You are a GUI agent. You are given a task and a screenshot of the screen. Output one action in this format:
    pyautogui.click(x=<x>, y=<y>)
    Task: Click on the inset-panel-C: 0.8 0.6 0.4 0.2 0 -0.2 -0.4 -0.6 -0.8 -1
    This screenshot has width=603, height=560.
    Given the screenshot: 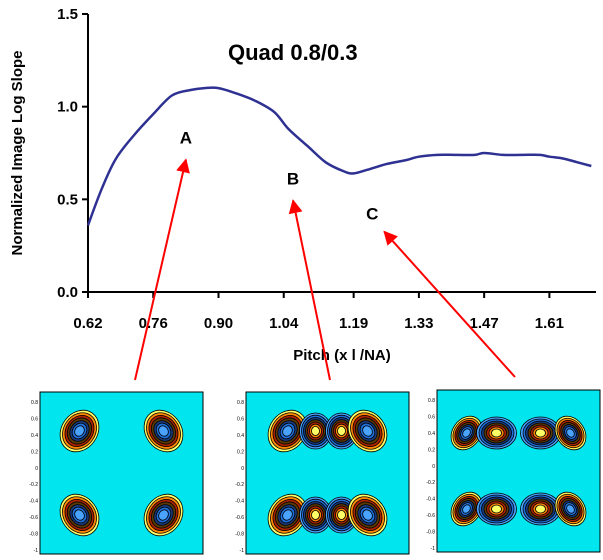 What is the action you would take?
    pyautogui.click(x=513, y=471)
    